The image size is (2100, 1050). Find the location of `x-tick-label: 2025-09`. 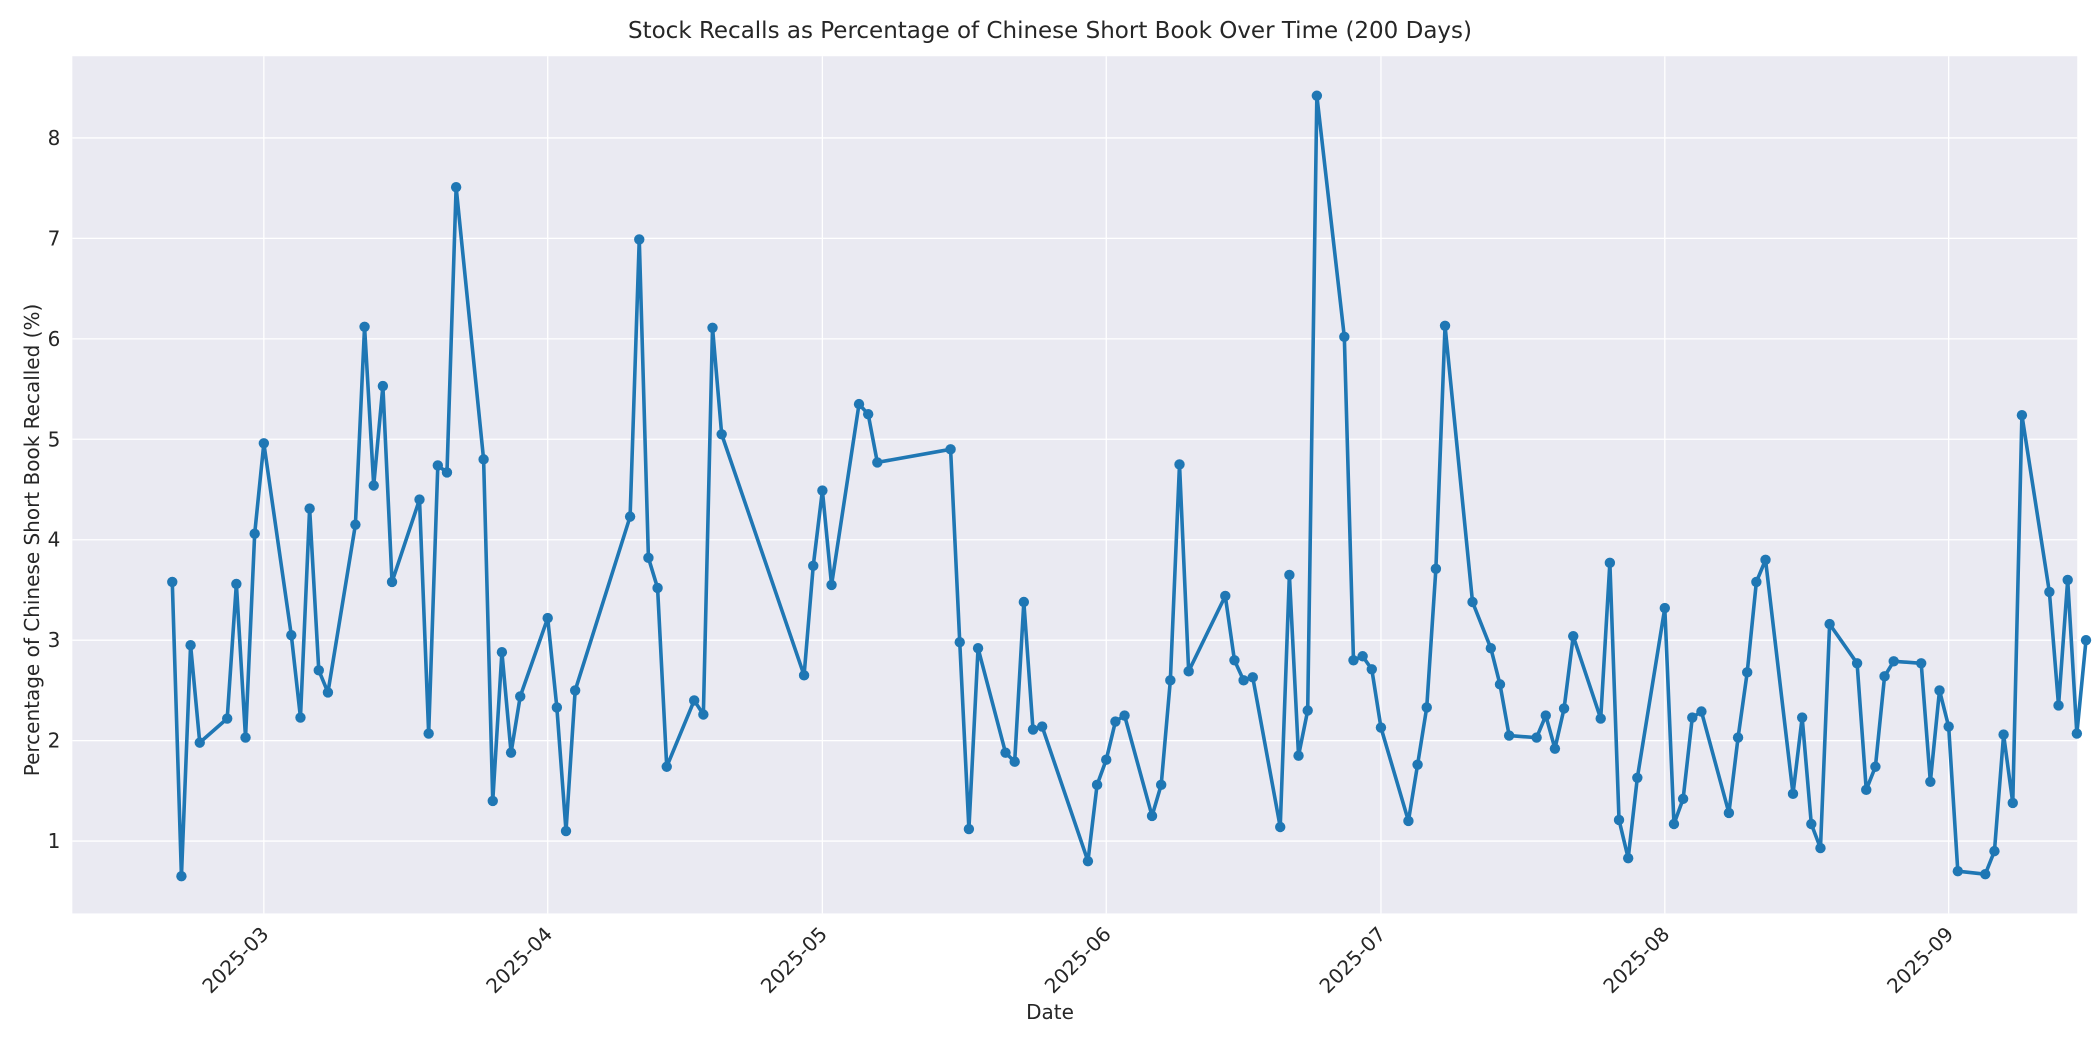

x-tick-label: 2025-09 is located at coordinates (1920, 960).